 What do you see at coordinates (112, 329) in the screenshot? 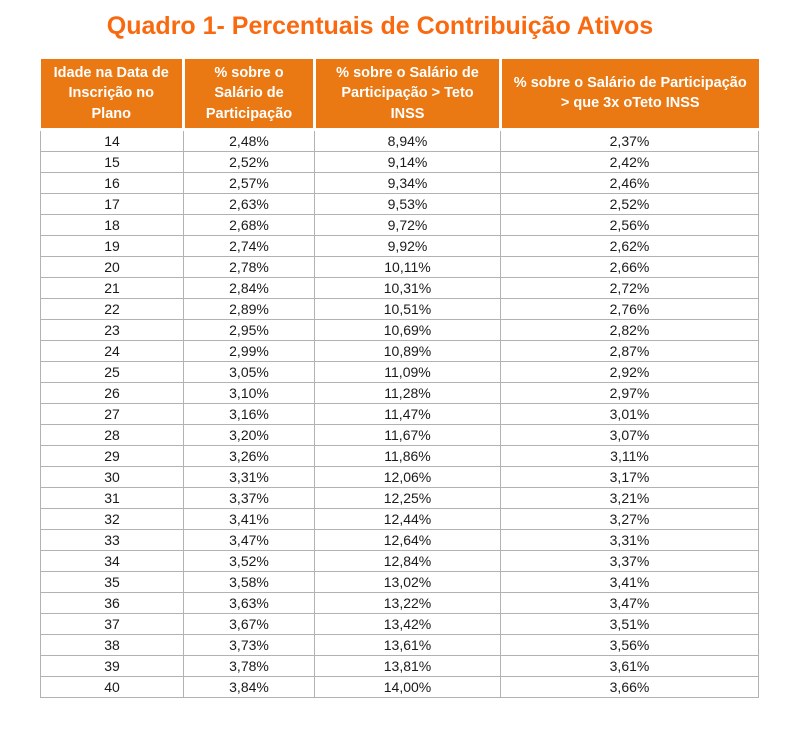
I see `cell-age: 23` at bounding box center [112, 329].